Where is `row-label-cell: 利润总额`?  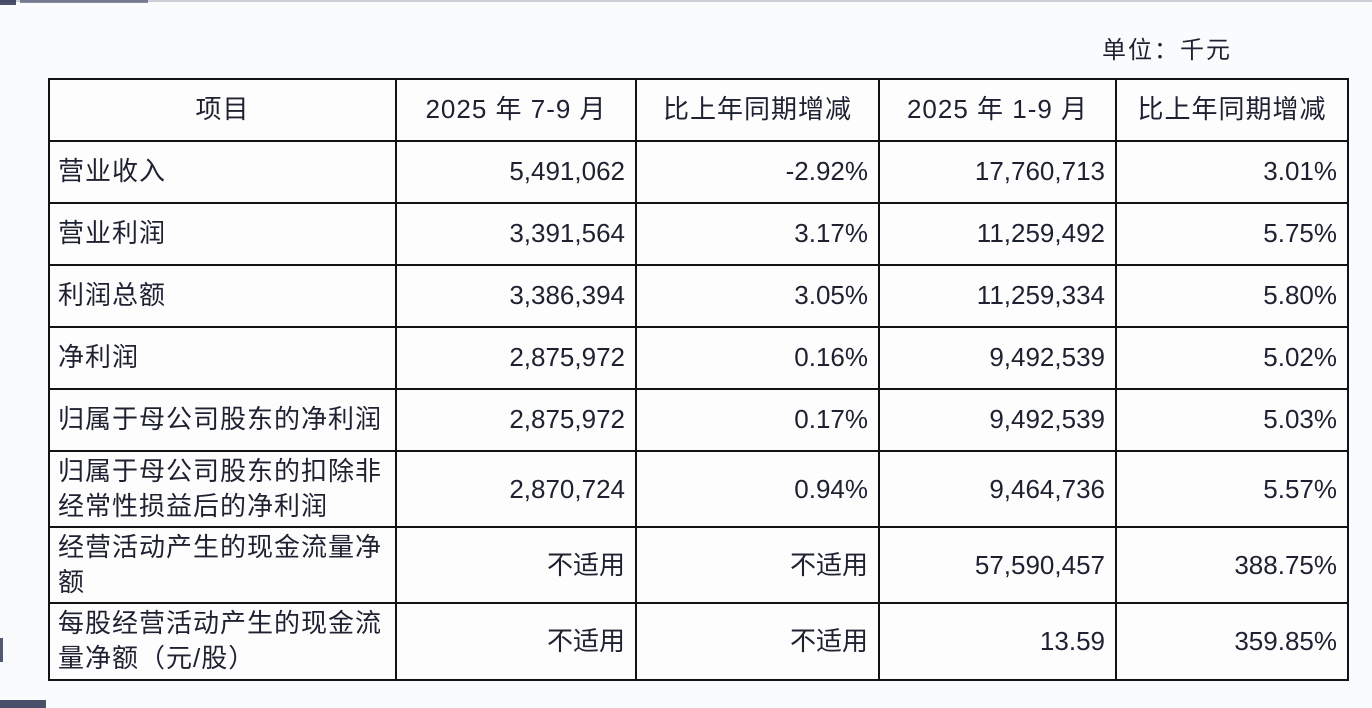 row-label-cell: 利润总额 is located at coordinates (222, 296).